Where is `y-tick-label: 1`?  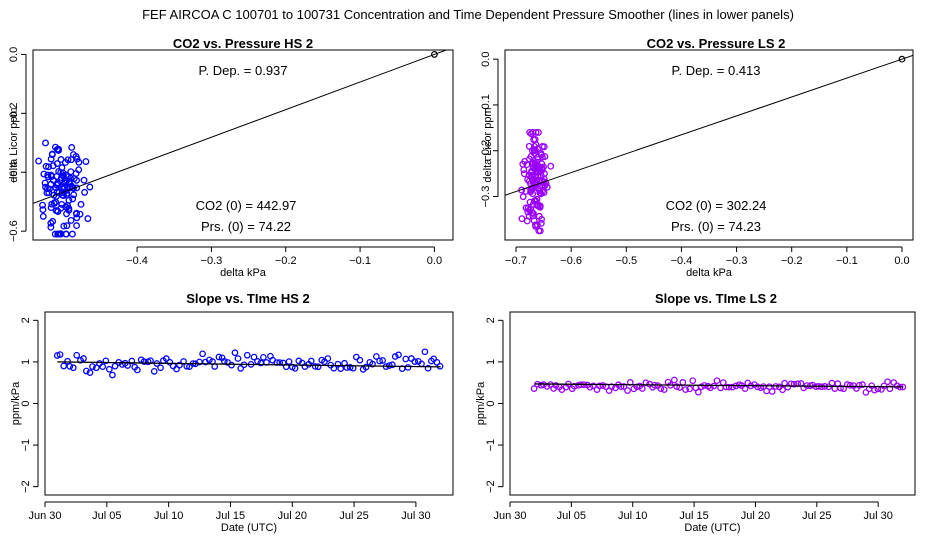
y-tick-label: 1 is located at coordinates (26, 362).